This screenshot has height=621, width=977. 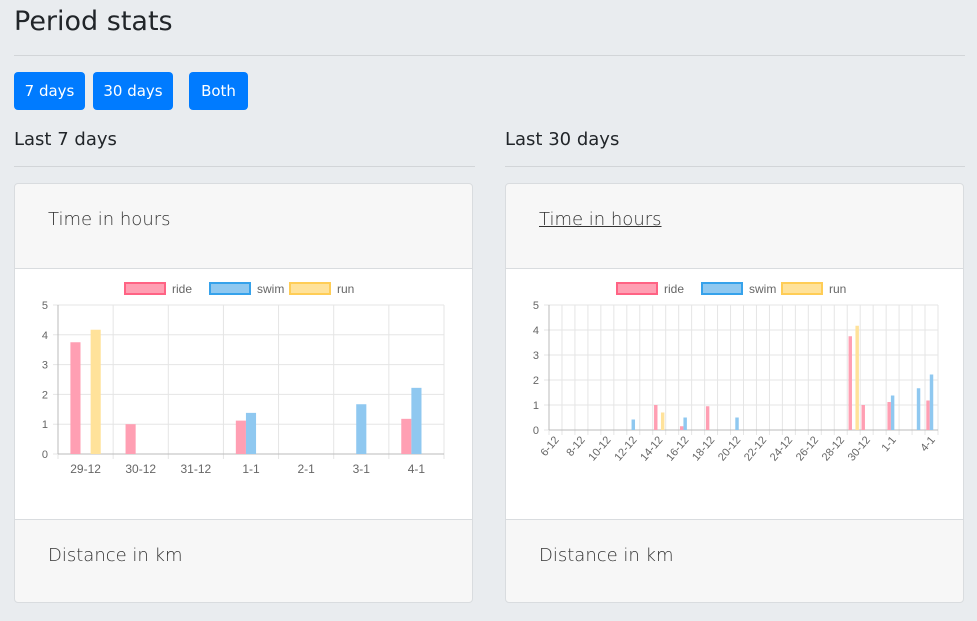 I want to click on x-tick-label: 16-12, so click(x=677, y=448).